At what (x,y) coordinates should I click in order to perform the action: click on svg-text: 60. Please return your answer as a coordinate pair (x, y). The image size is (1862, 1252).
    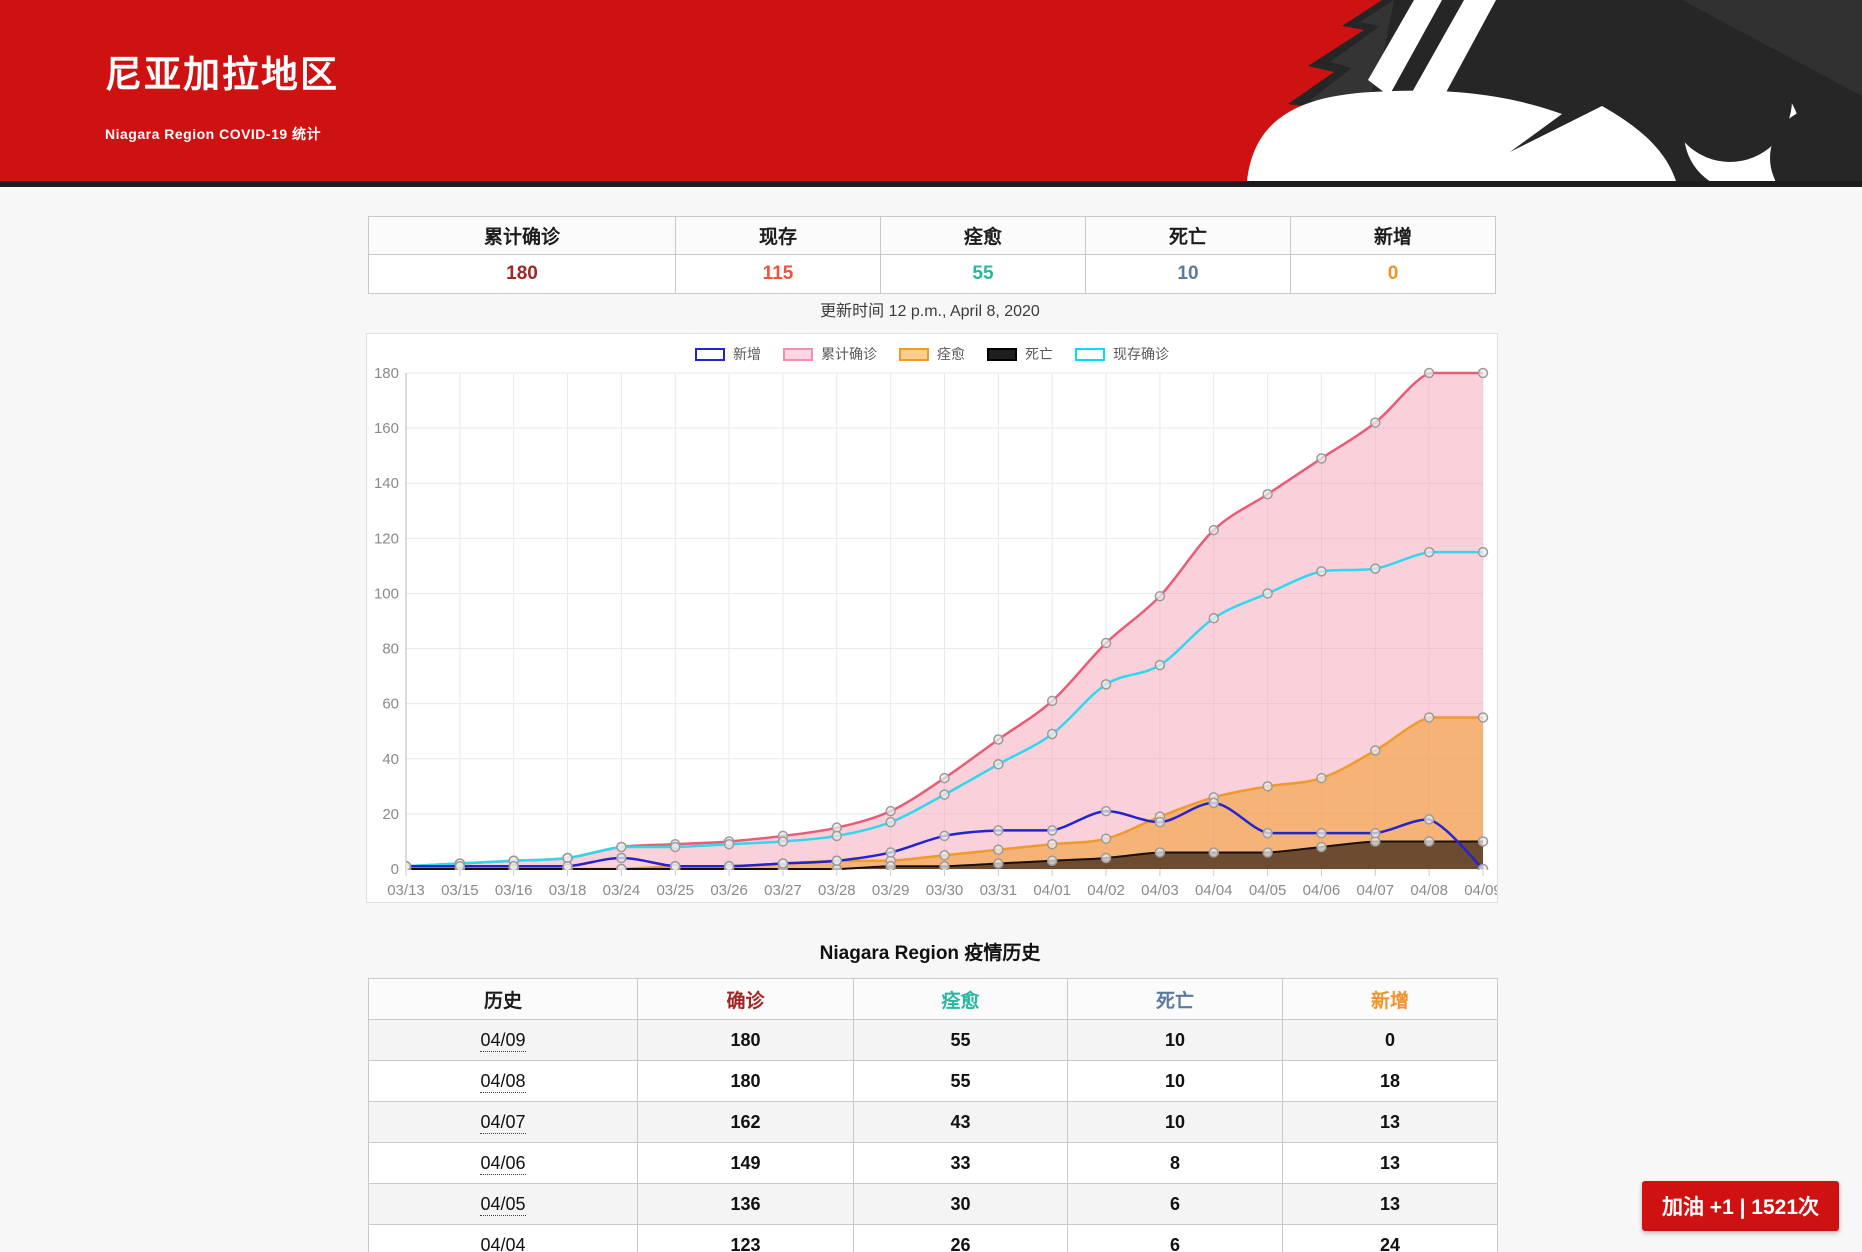
    Looking at the image, I should click on (390, 704).